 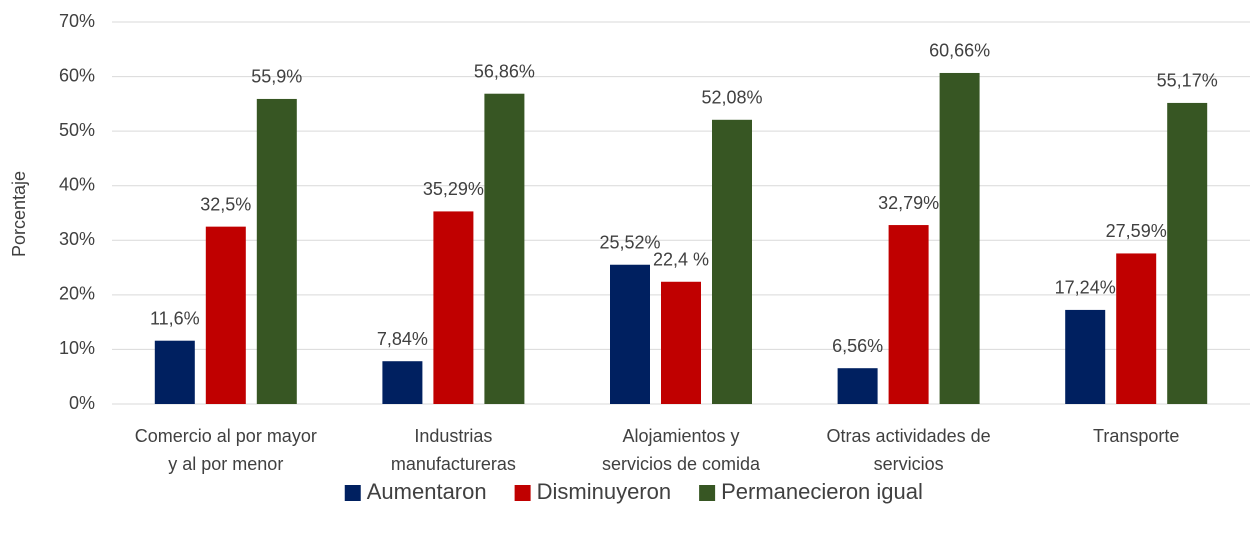 I want to click on y-tick-label: 70%, so click(x=77, y=21).